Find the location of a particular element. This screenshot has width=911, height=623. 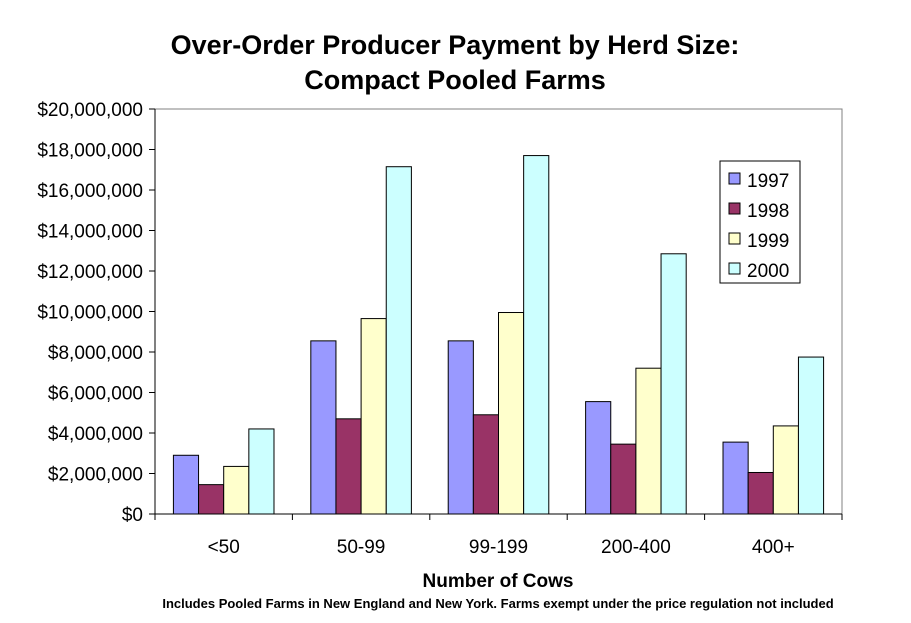

y-tick-label: $18,000,000 is located at coordinates (90, 151).